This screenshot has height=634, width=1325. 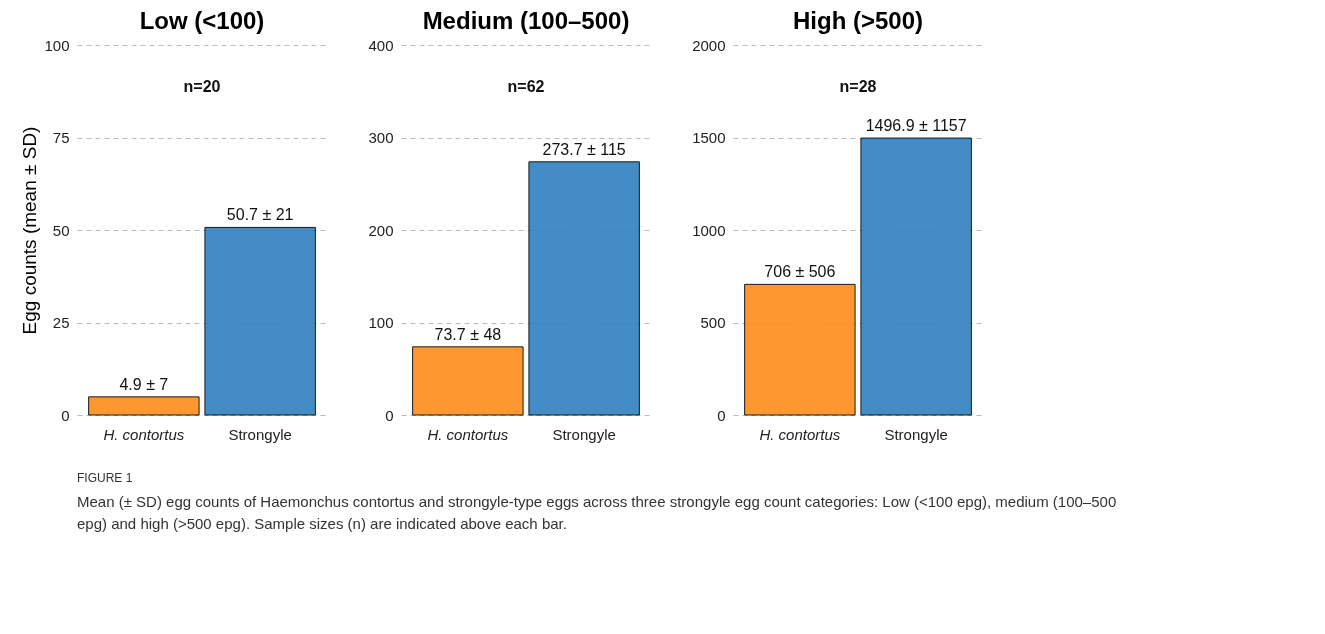 What do you see at coordinates (468, 334) in the screenshot?
I see `data-label: 73.7 ± 48` at bounding box center [468, 334].